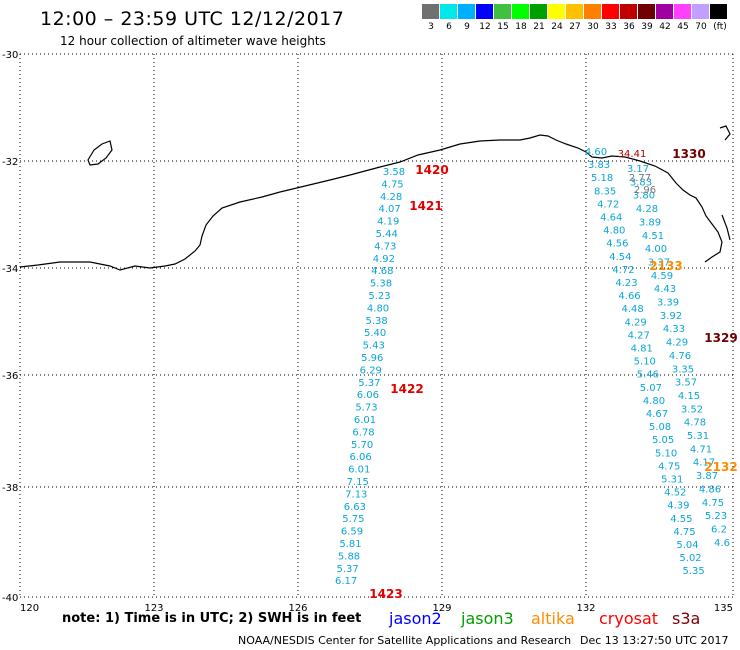 The width and height of the screenshot is (740, 650). What do you see at coordinates (153, 608) in the screenshot?
I see `longitude-label: 123` at bounding box center [153, 608].